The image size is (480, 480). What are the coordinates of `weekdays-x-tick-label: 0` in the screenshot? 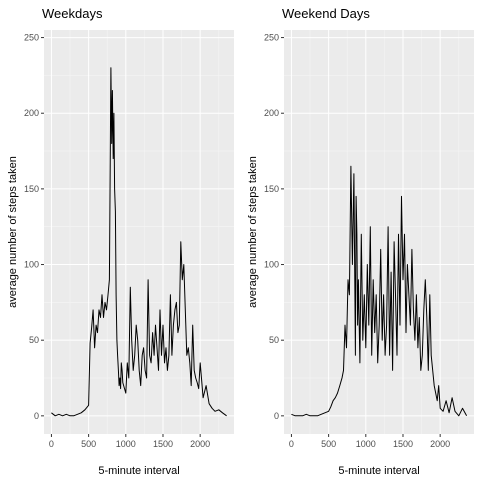 It's located at (51, 444).